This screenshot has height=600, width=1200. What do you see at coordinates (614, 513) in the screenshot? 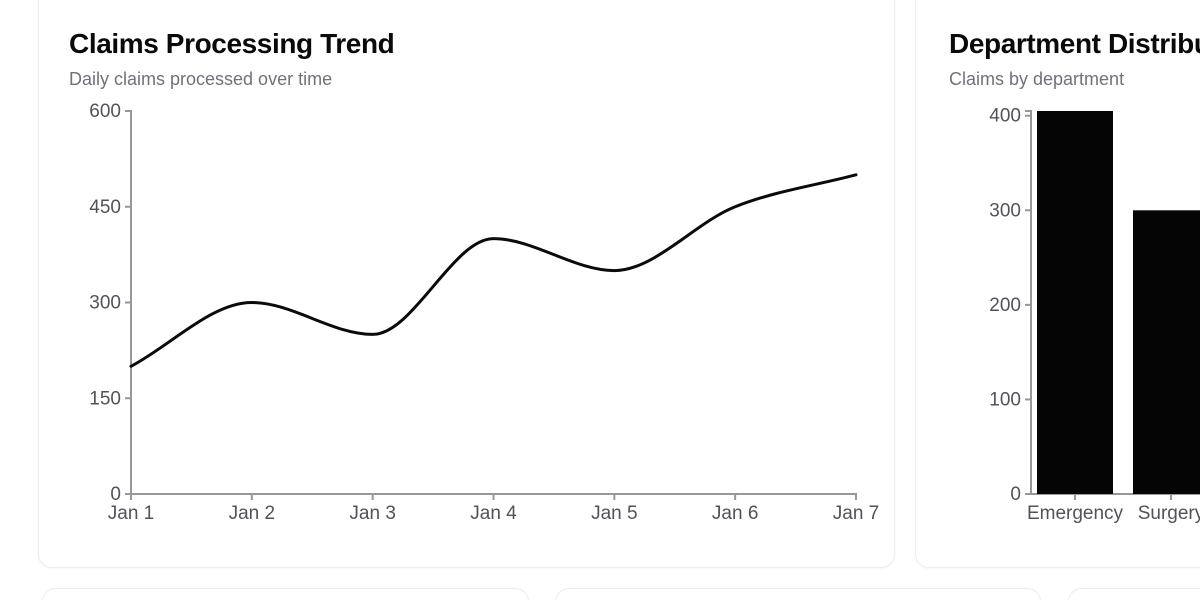
I see `svg-text: Jan 5` at bounding box center [614, 513].